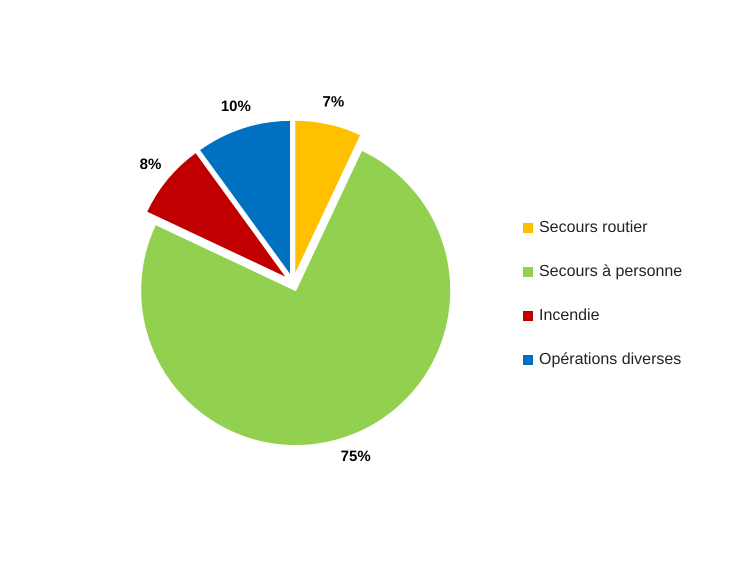  I want to click on data-label: 10%, so click(235, 107).